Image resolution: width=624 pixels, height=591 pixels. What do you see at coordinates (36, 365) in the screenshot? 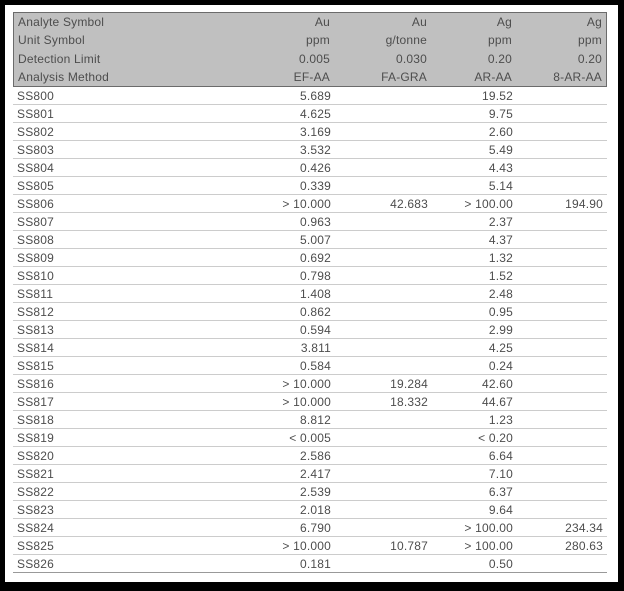
I see `sample-id: SS815` at bounding box center [36, 365].